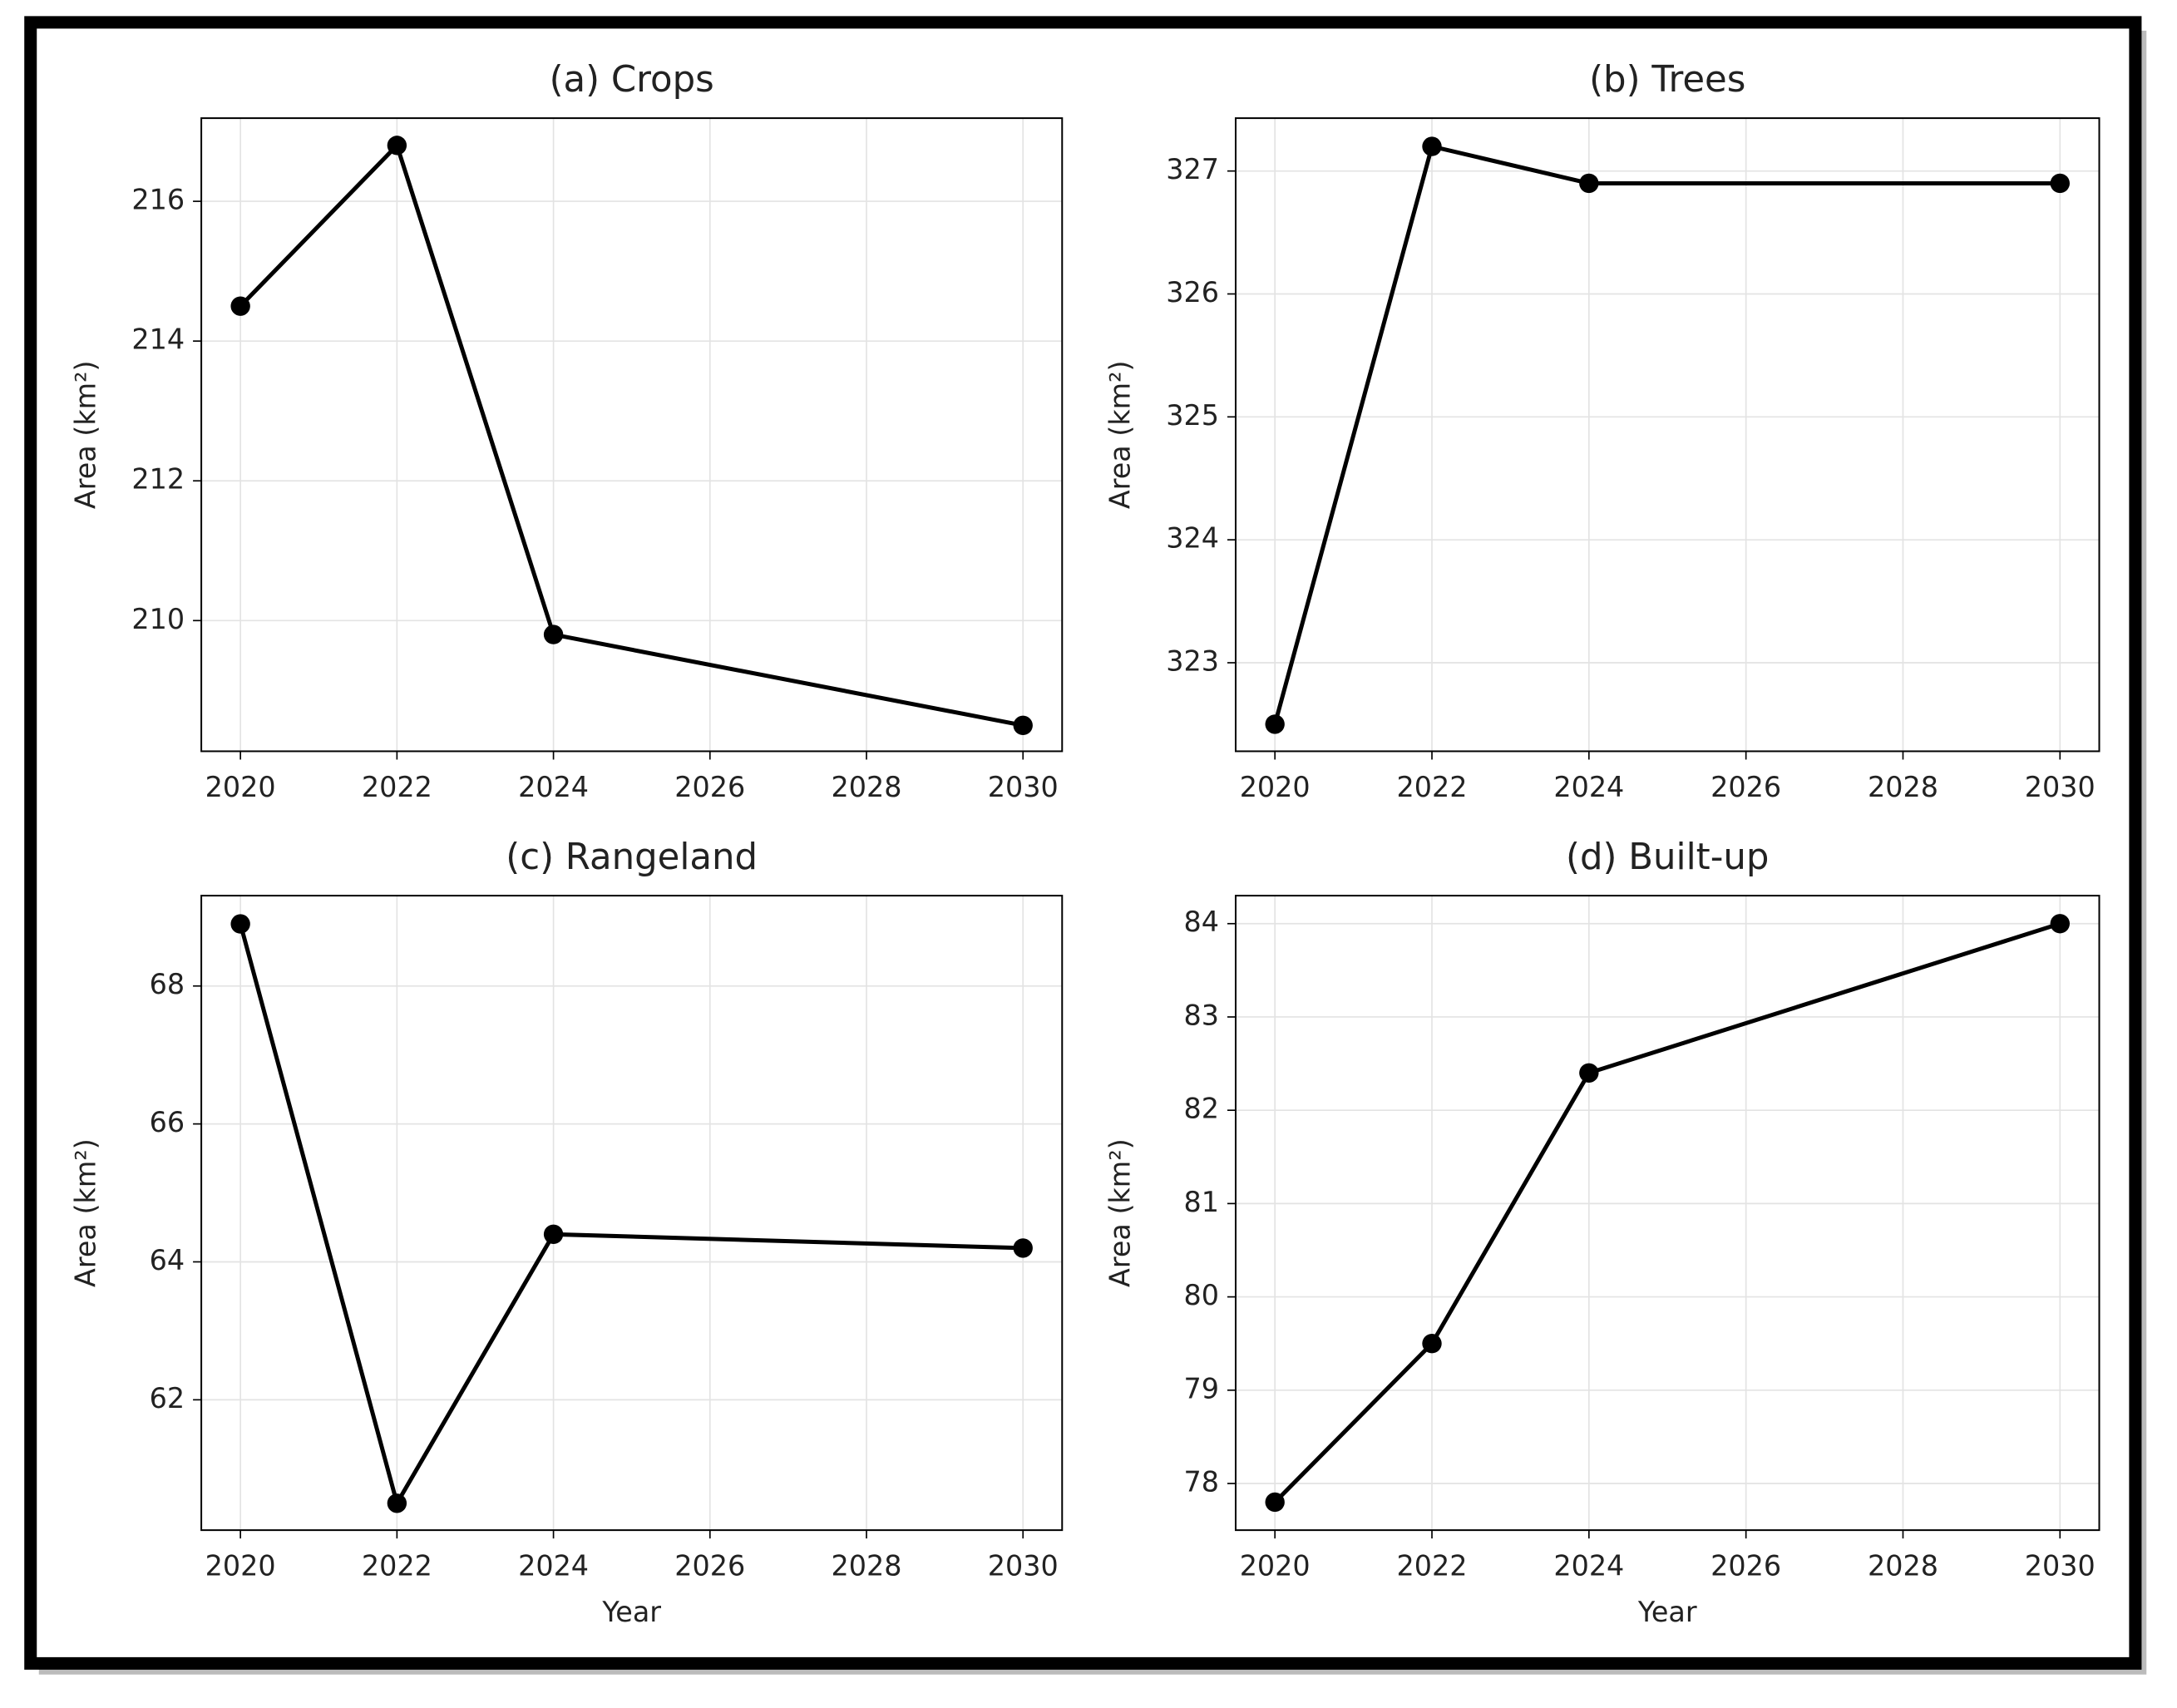 This screenshot has height=1708, width=2177. What do you see at coordinates (158, 619) in the screenshot?
I see `y-tick-label: 210` at bounding box center [158, 619].